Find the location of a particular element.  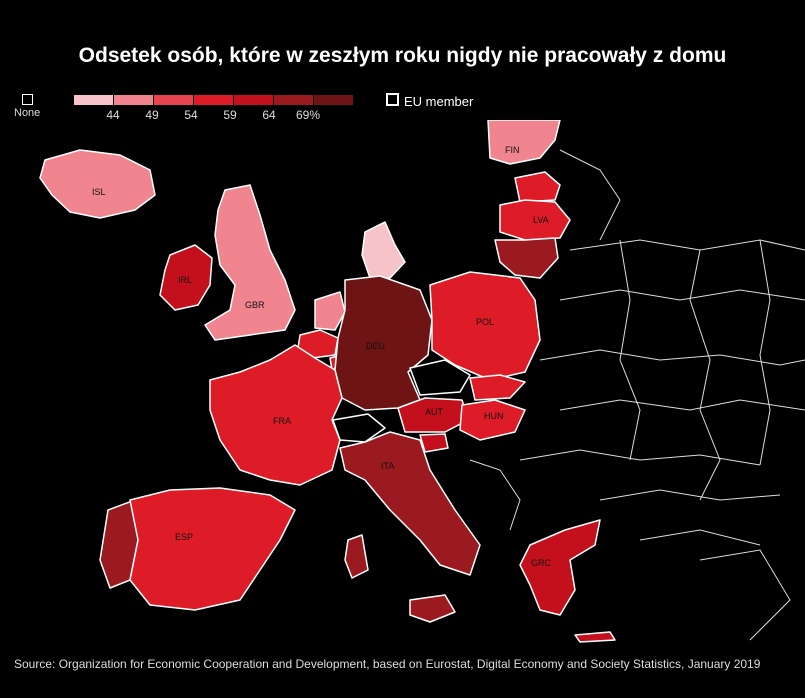

legend-tick: 49 is located at coordinates (152, 115).